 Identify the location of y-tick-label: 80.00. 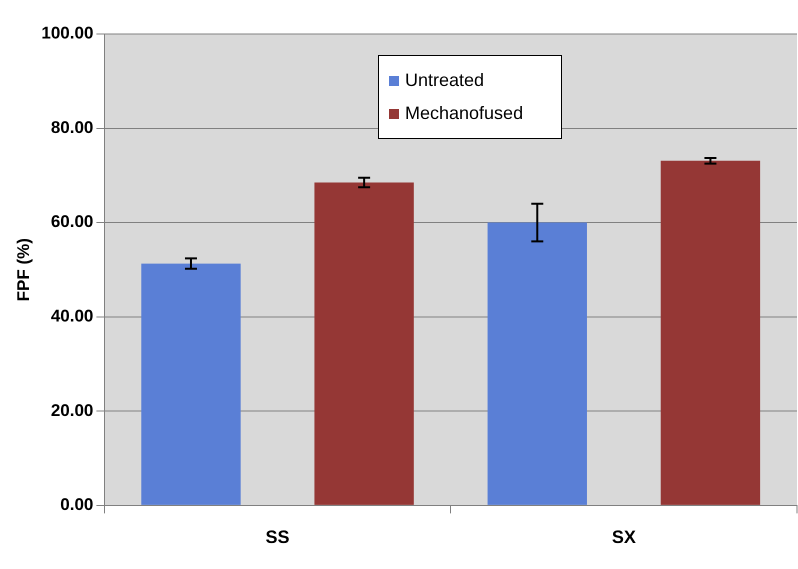
(72, 127).